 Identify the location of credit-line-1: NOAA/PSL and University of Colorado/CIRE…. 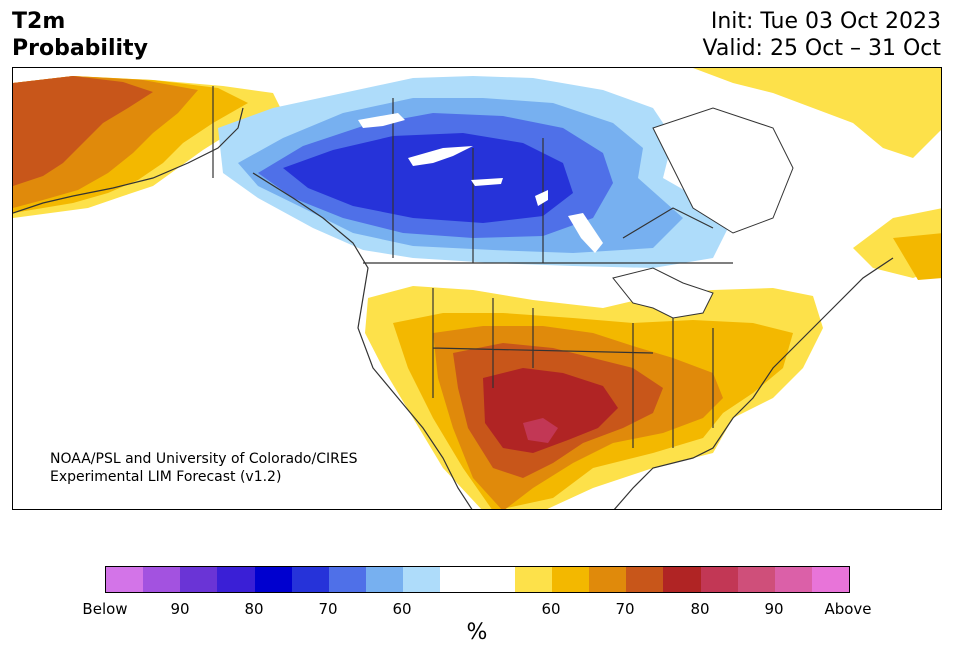
(204, 459).